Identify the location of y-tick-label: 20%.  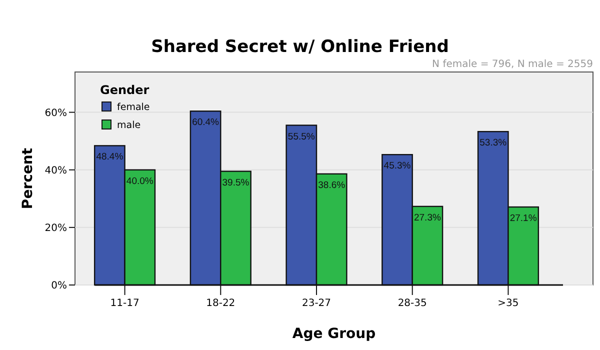
(55, 228).